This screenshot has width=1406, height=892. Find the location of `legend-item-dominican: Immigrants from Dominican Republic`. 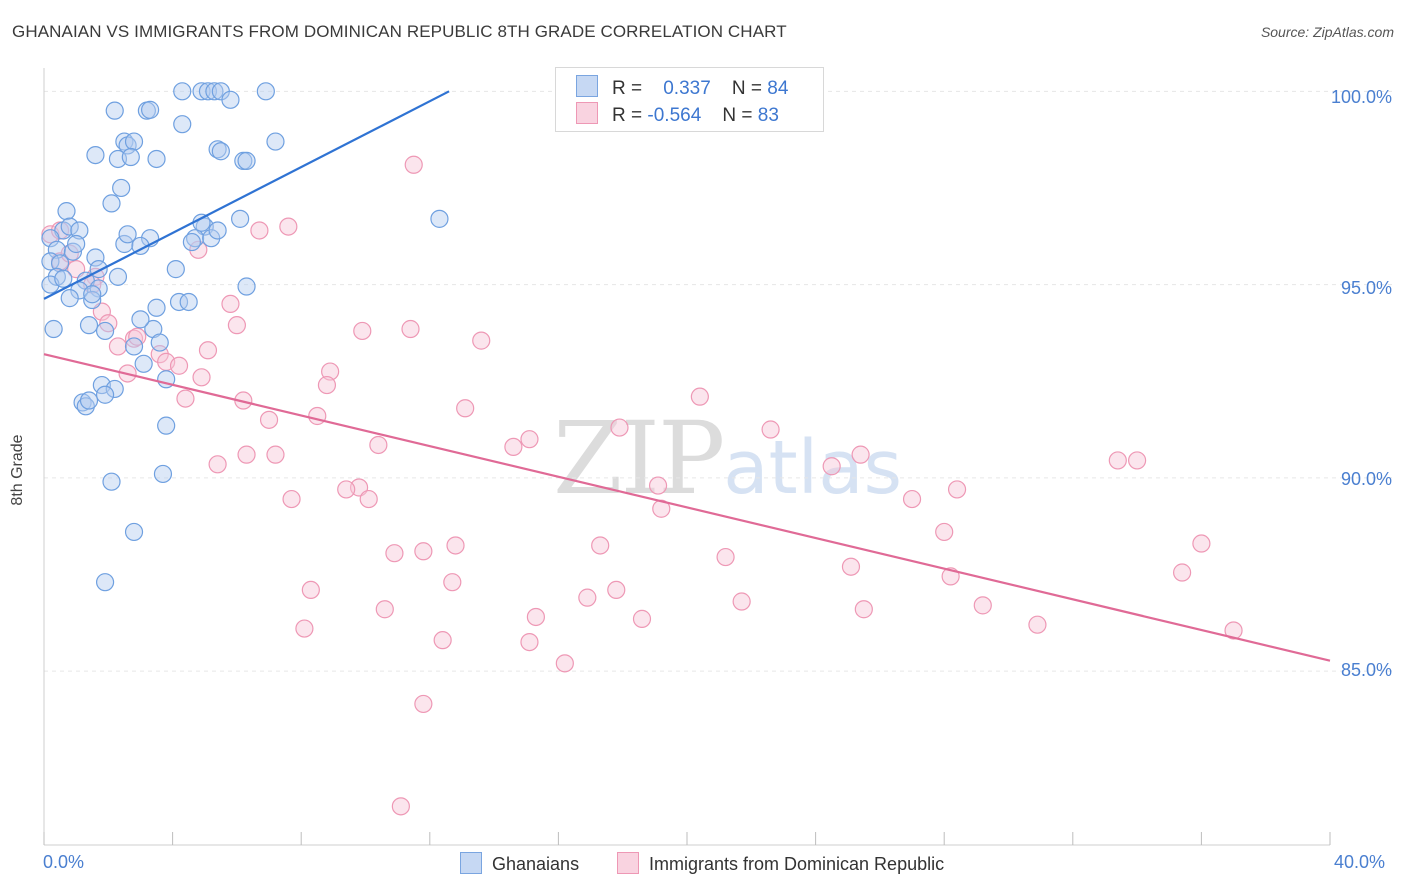

legend-item-dominican: Immigrants from Dominican Republic is located at coordinates (780, 863).